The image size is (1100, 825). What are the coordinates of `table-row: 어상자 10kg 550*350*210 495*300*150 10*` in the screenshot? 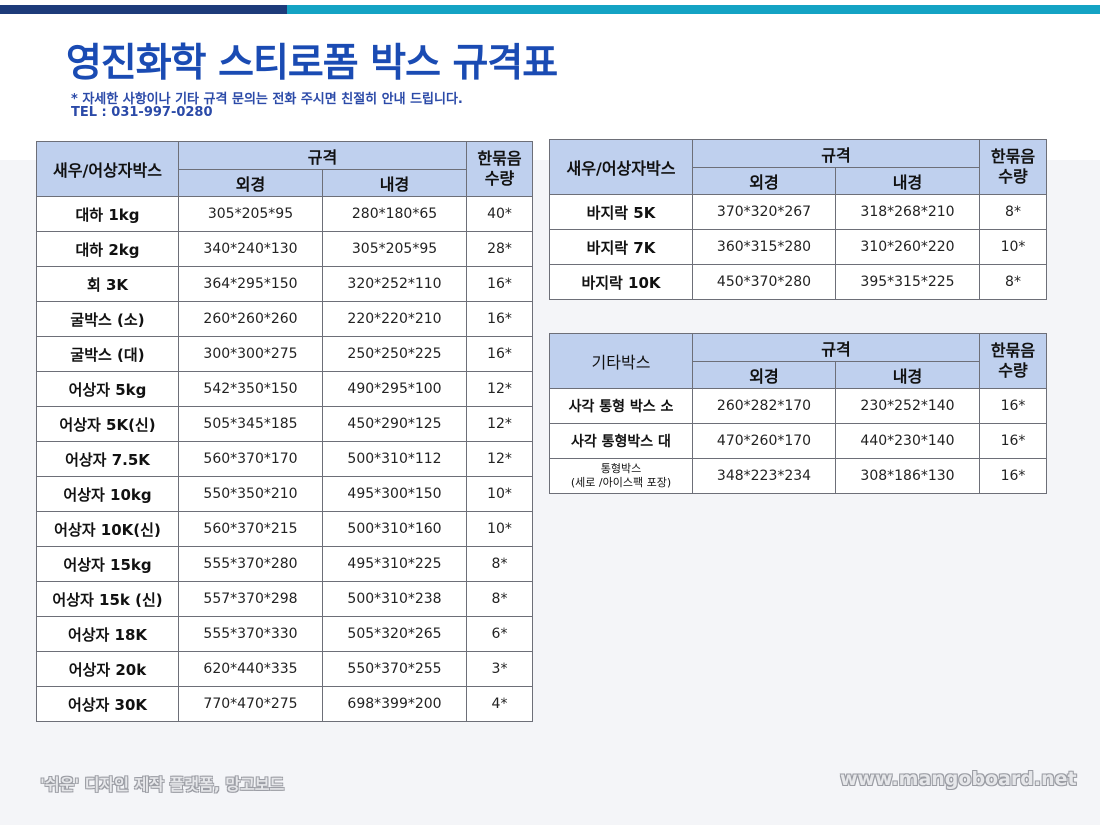 It's located at (285, 494).